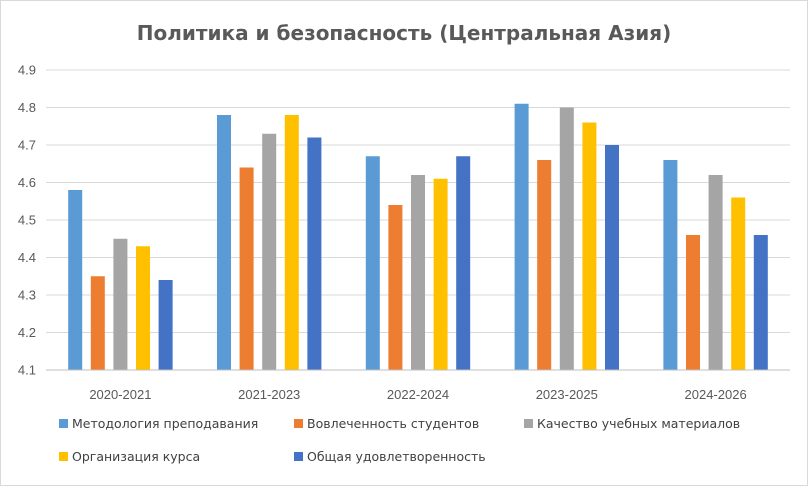 The width and height of the screenshot is (808, 486). I want to click on legend-label: Качество учебных материалов, so click(638, 423).